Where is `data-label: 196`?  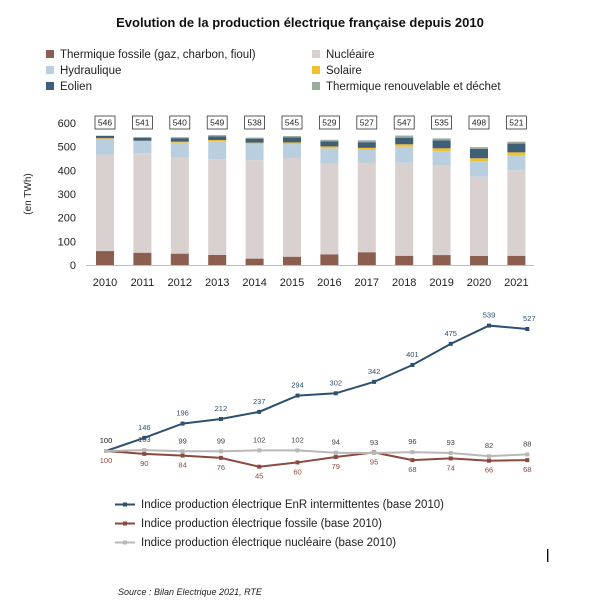 data-label: 196 is located at coordinates (182, 413).